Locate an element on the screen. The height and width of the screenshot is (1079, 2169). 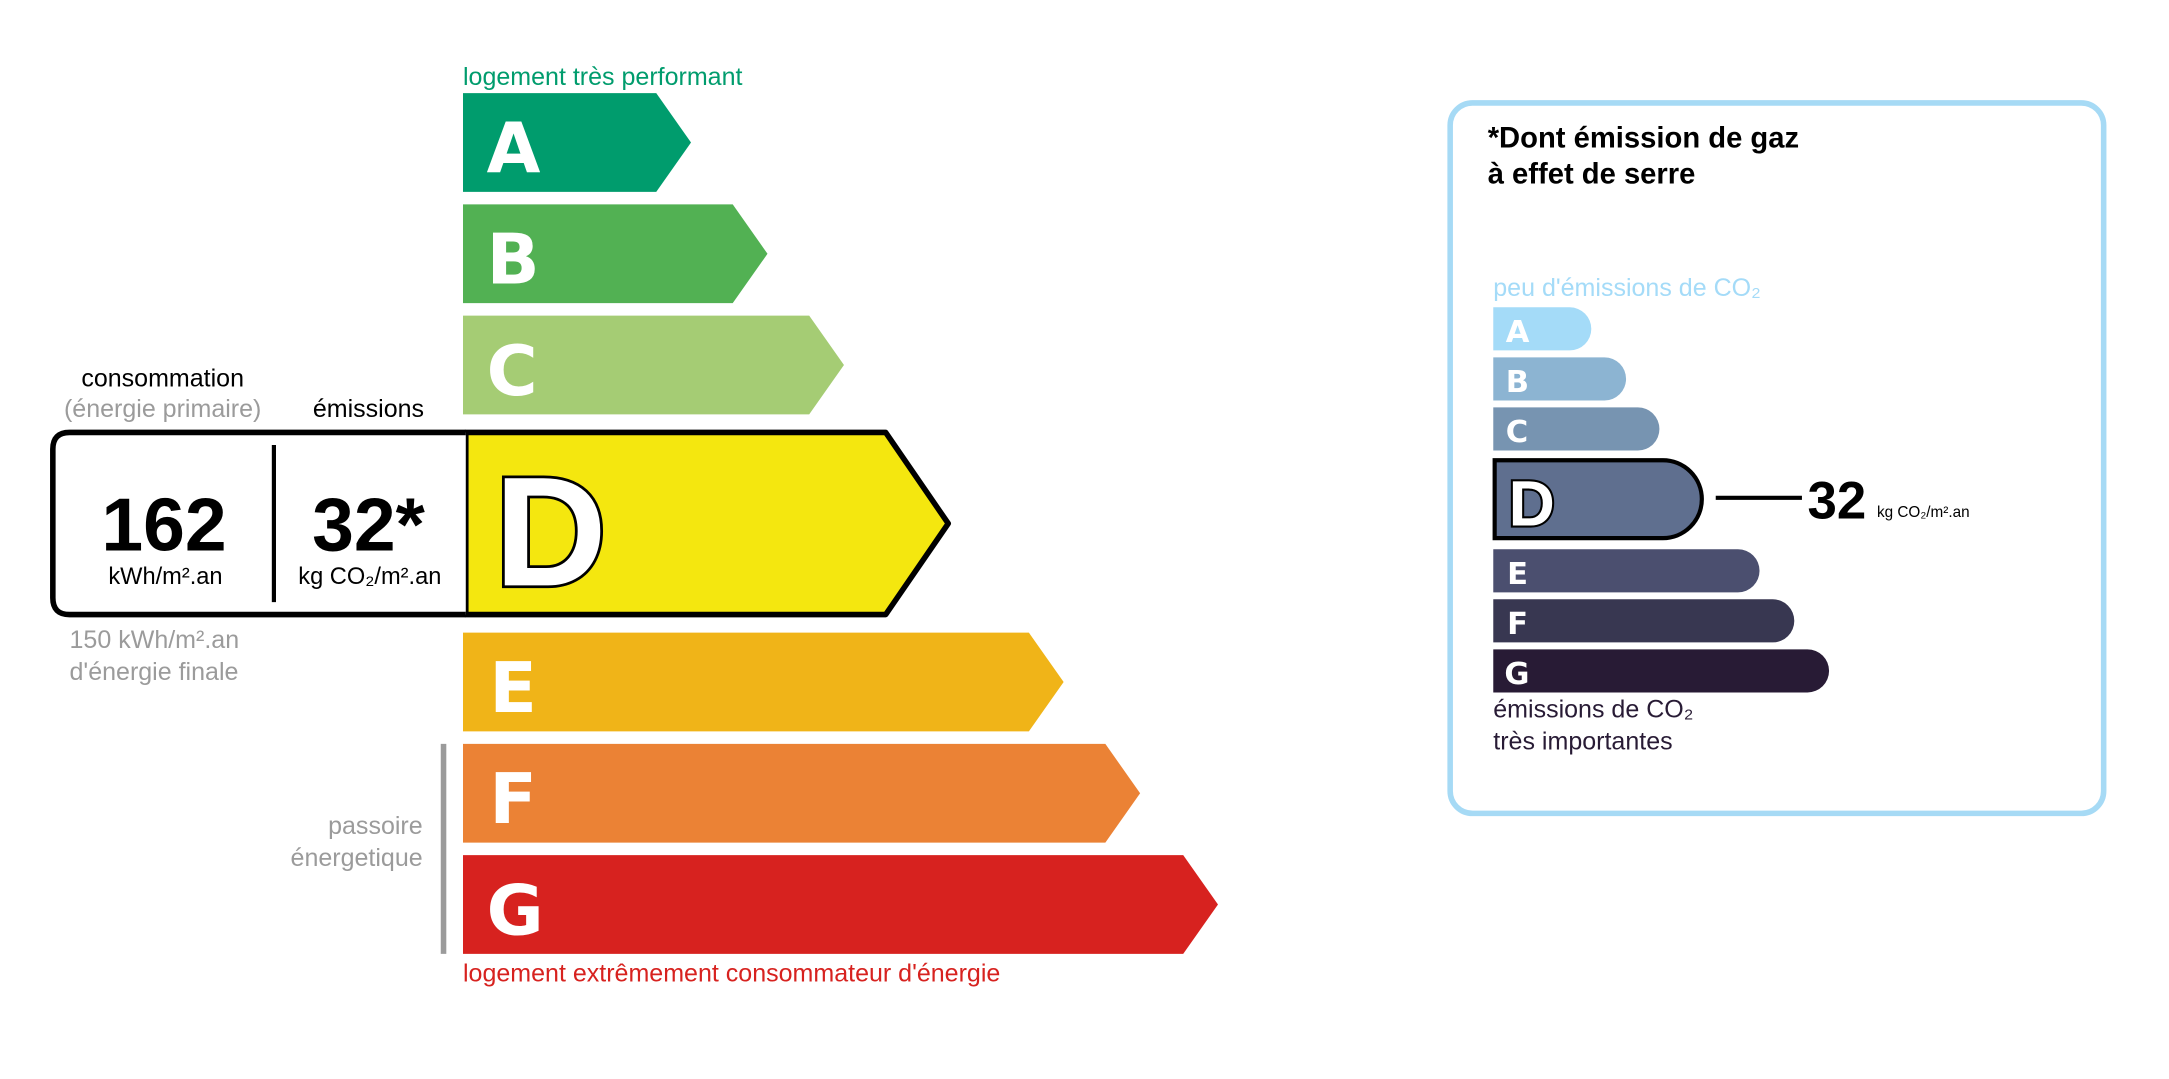
ges-current-class: D 32 kg CO₂/m².an is located at coordinates (1731, 500).